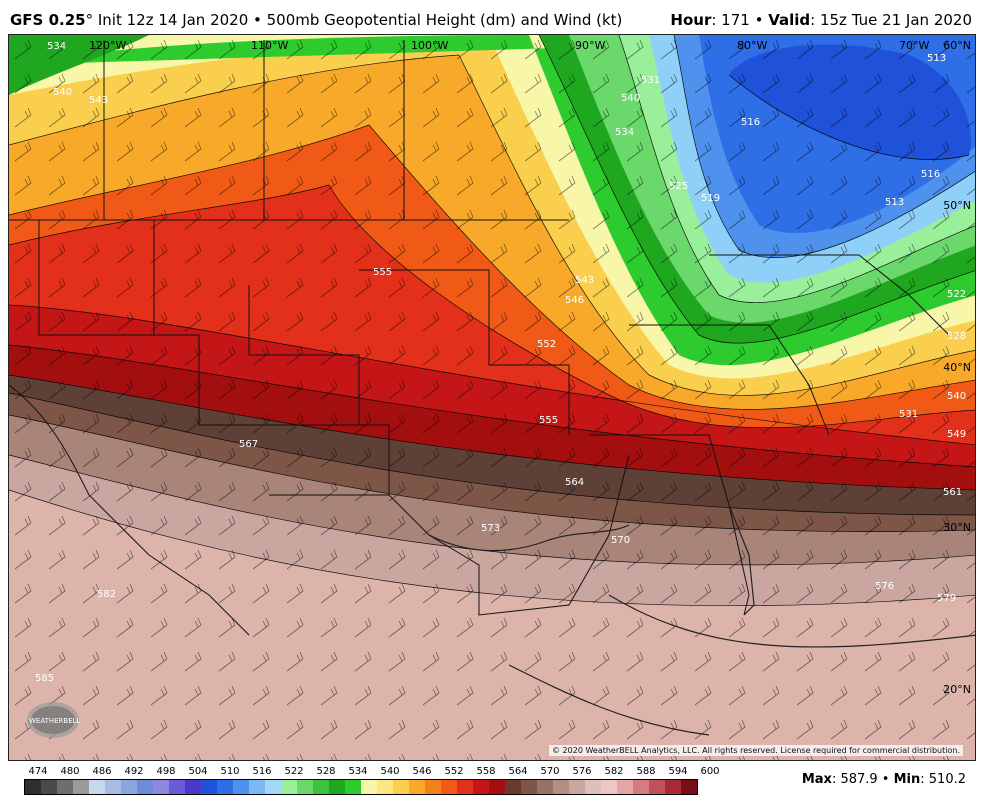 Image resolution: width=984 pixels, height=808 pixels. What do you see at coordinates (198, 771) in the screenshot?
I see `color-scale-label: 504` at bounding box center [198, 771].